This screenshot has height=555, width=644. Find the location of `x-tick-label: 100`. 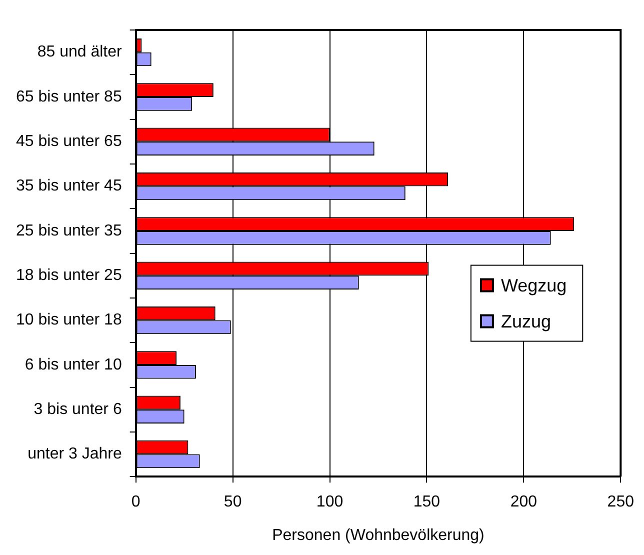

x-tick-label: 100 is located at coordinates (330, 502).